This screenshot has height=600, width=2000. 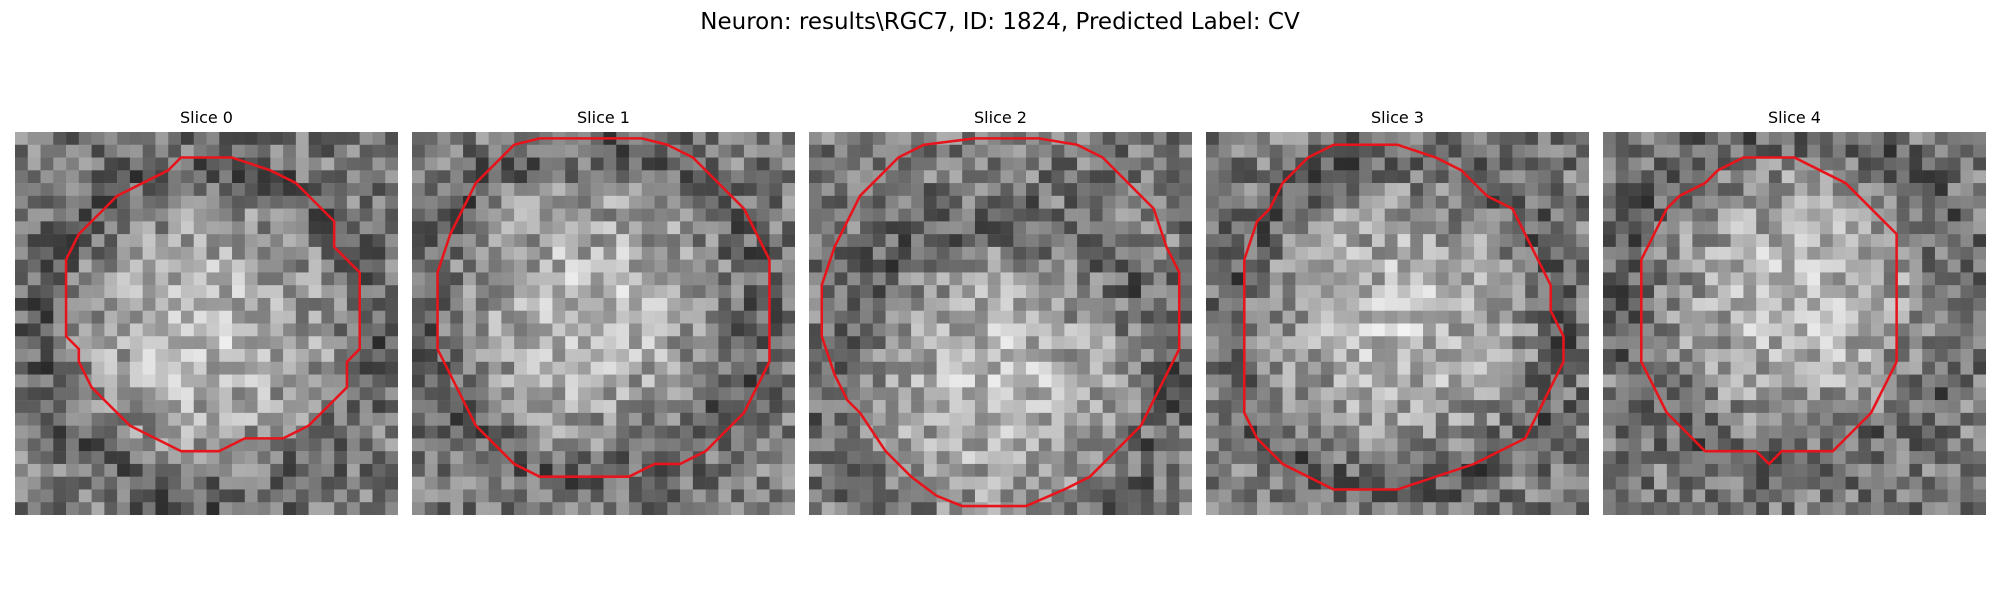 I want to click on slice-panel-4: Slice 4, so click(x=1794, y=311).